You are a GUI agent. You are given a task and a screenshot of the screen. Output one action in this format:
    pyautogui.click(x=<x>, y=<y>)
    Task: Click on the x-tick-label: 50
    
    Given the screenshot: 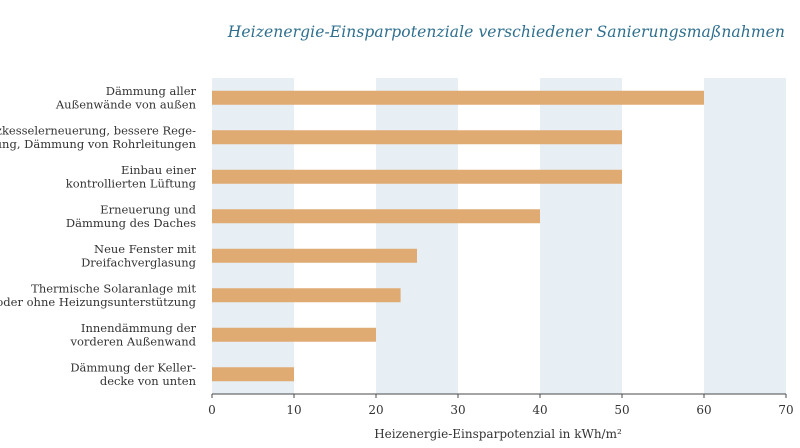 What is the action you would take?
    pyautogui.click(x=621, y=410)
    